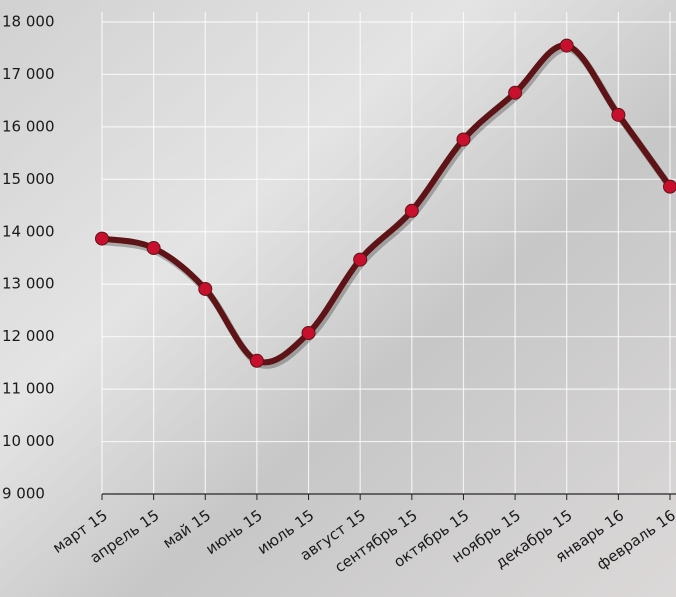  I want to click on y-tick-label: 12 000, so click(28, 336).